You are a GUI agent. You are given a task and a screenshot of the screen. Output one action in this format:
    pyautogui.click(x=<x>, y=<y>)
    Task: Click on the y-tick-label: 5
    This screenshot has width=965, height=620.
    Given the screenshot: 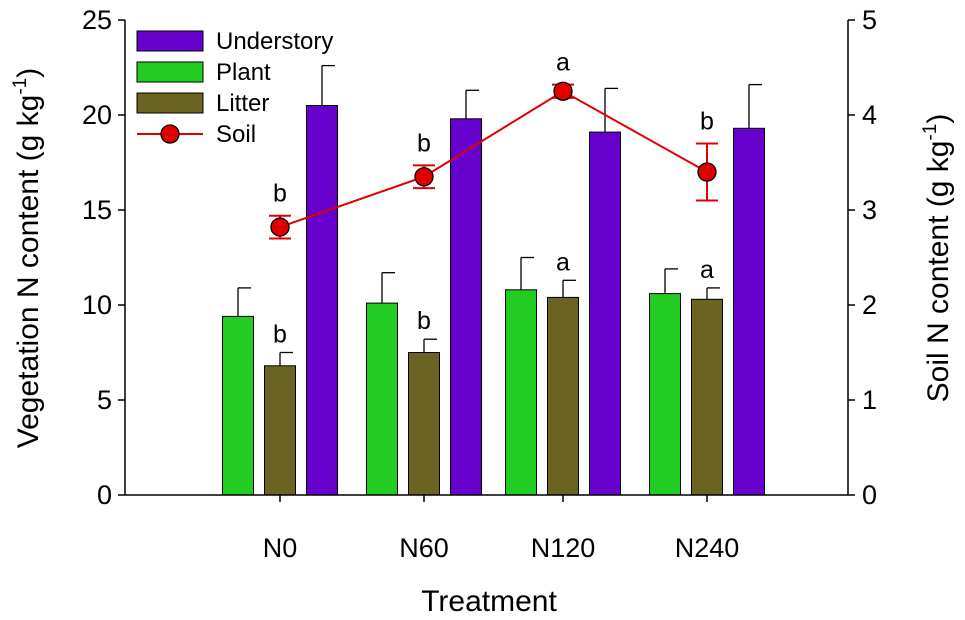 What is the action you would take?
    pyautogui.click(x=104, y=400)
    